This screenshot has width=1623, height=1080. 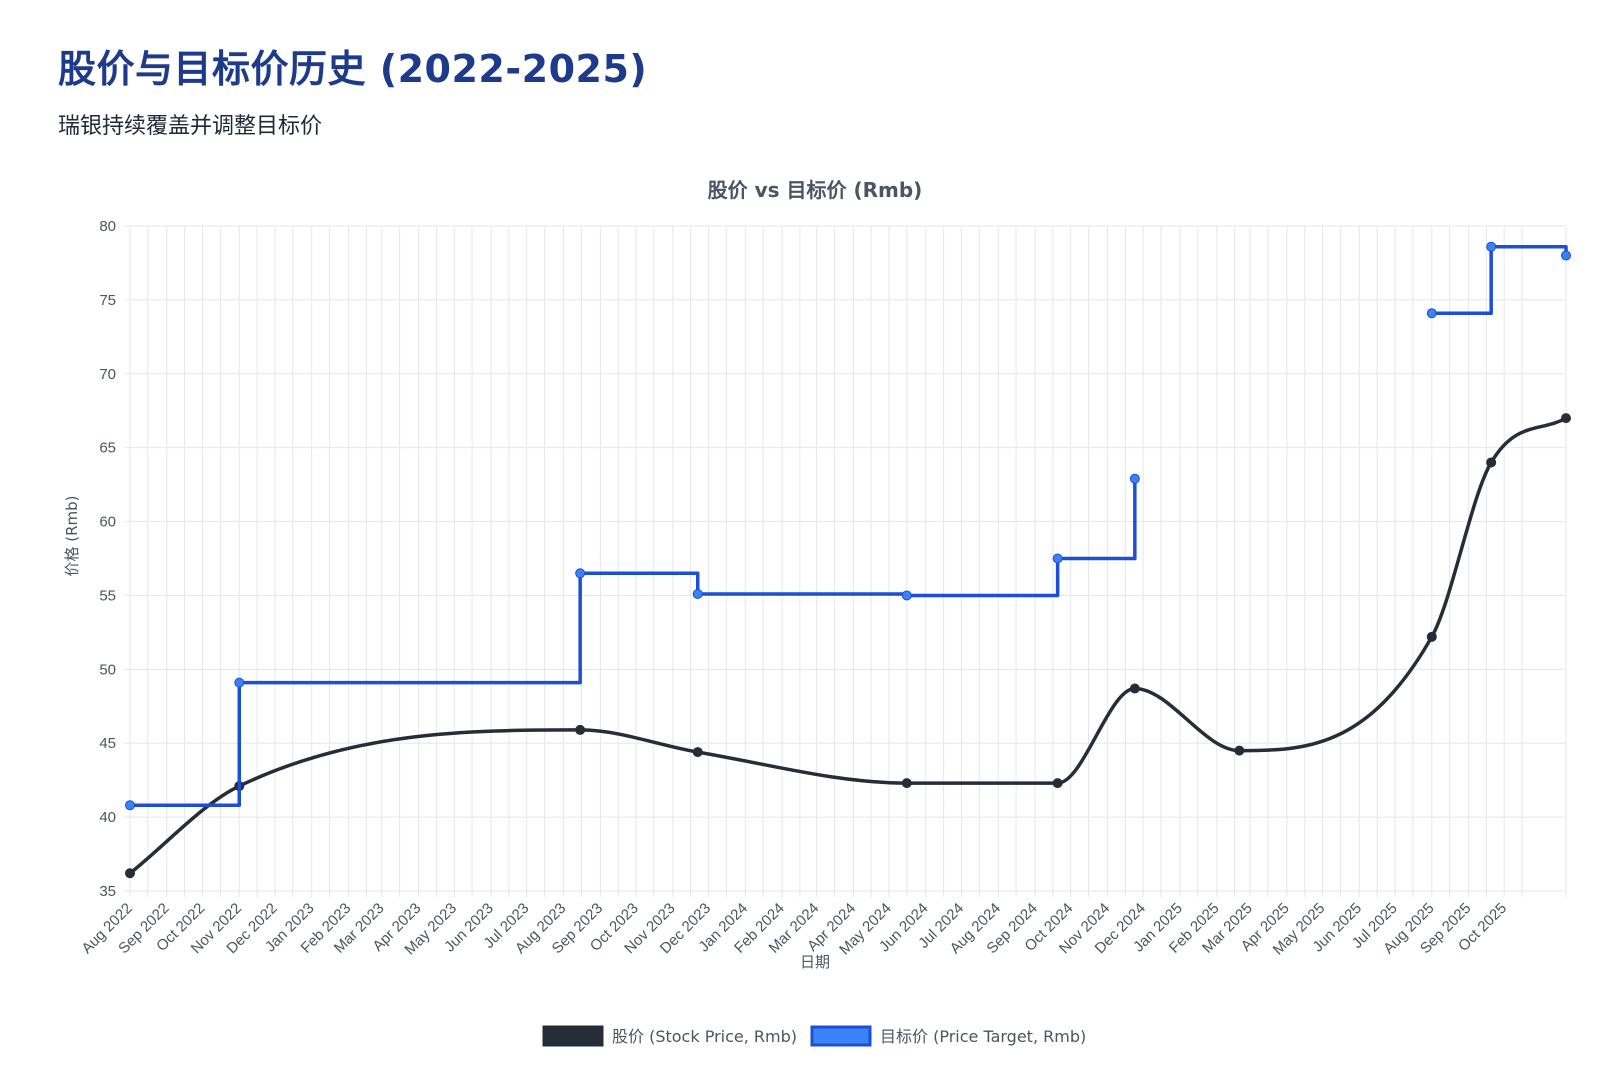 I want to click on y-tick-label: 50, so click(x=107, y=669).